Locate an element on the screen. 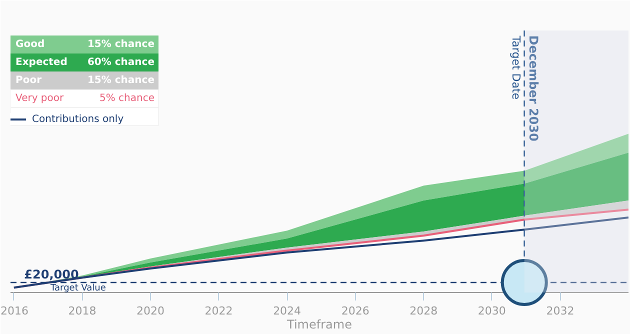 The width and height of the screenshot is (630, 334). x-tick-label: 2032 is located at coordinates (560, 311).